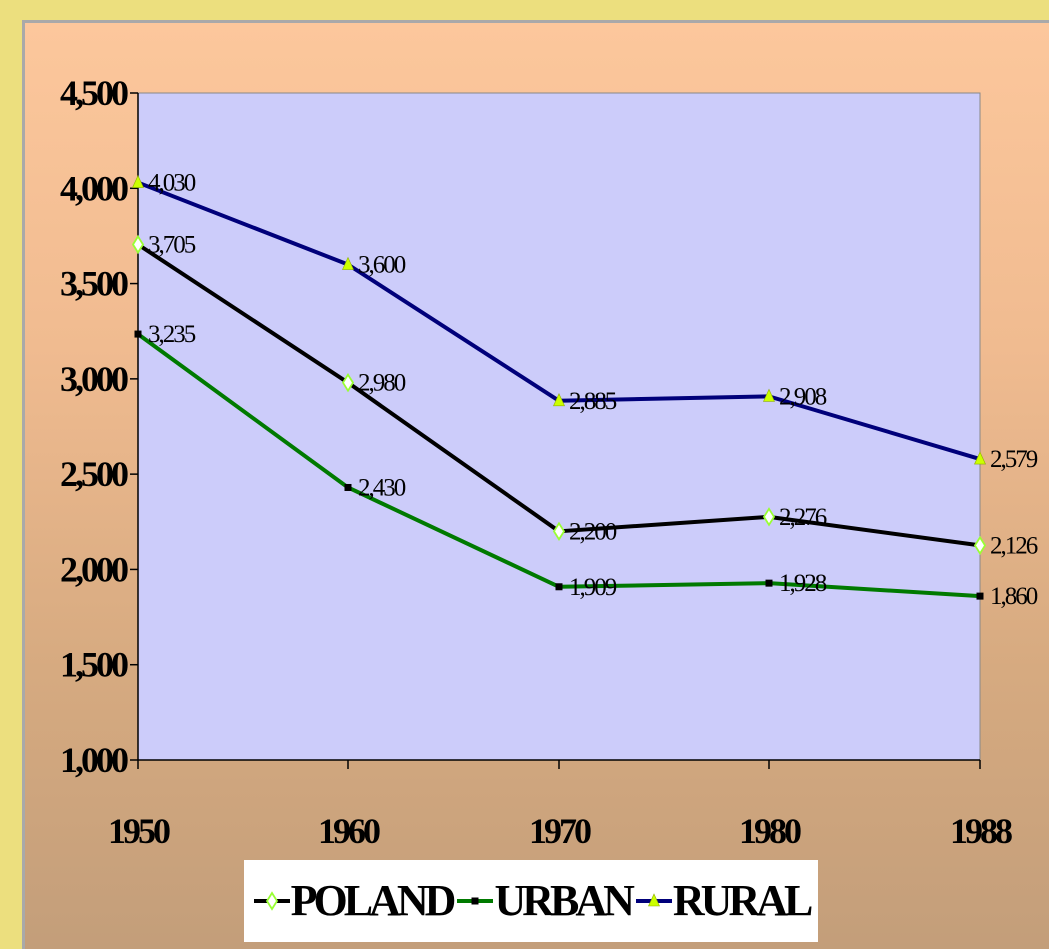 Image resolution: width=1049 pixels, height=949 pixels. Describe the element at coordinates (560, 831) in the screenshot. I see `x-tick-label: 1970` at that location.